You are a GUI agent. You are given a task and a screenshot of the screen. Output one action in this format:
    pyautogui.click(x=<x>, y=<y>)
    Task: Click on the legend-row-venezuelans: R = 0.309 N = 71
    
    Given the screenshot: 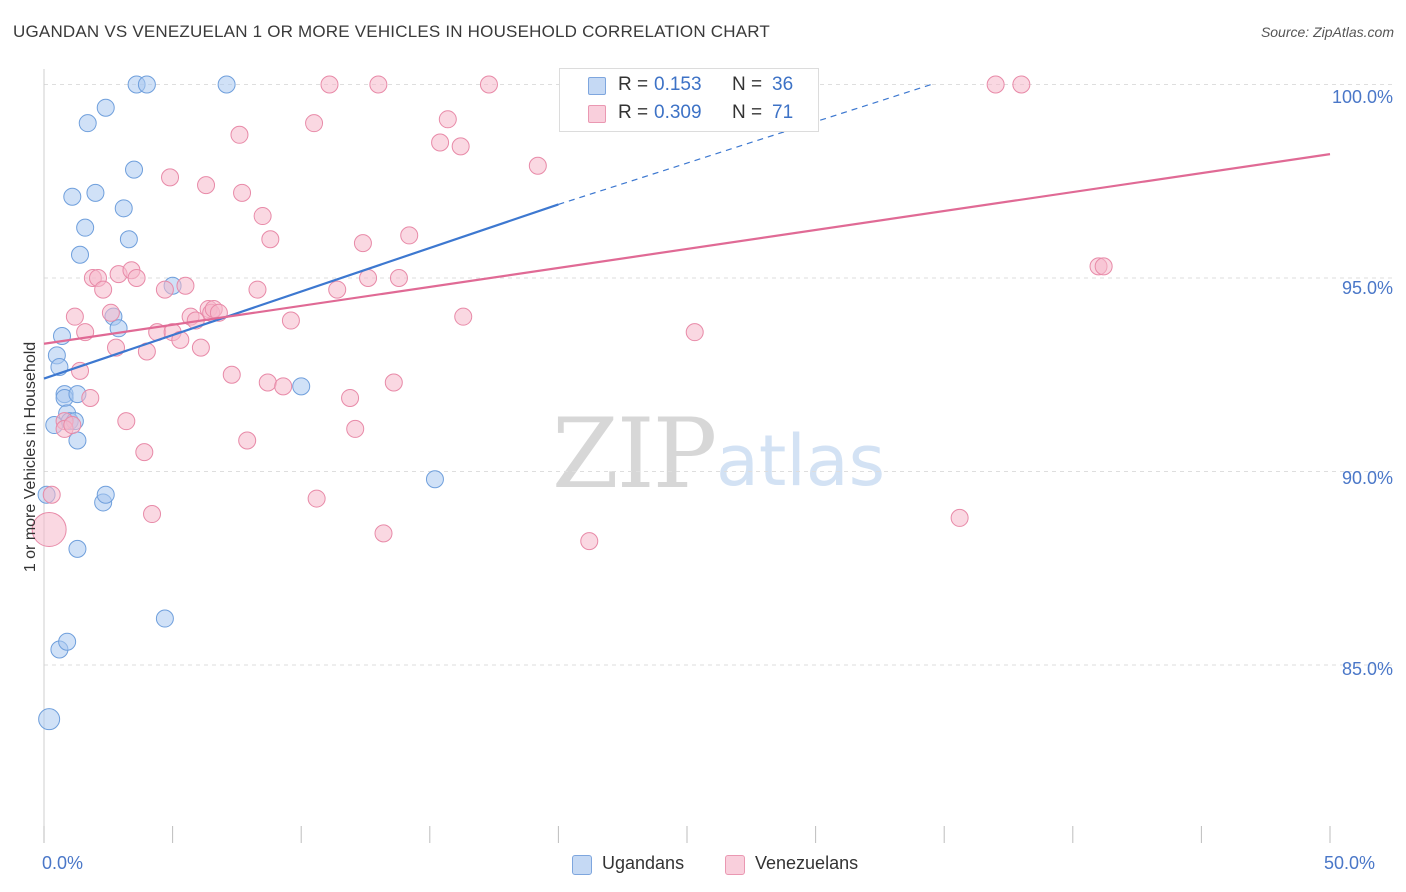 What is the action you would take?
    pyautogui.click(x=689, y=114)
    